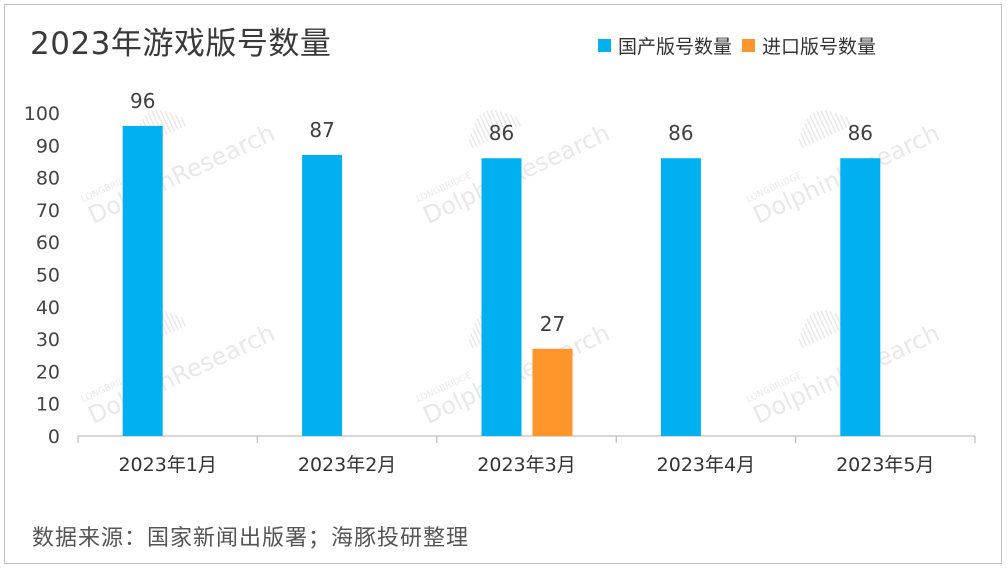 The image size is (1008, 570). I want to click on y-tick-label: 30, so click(48, 340).